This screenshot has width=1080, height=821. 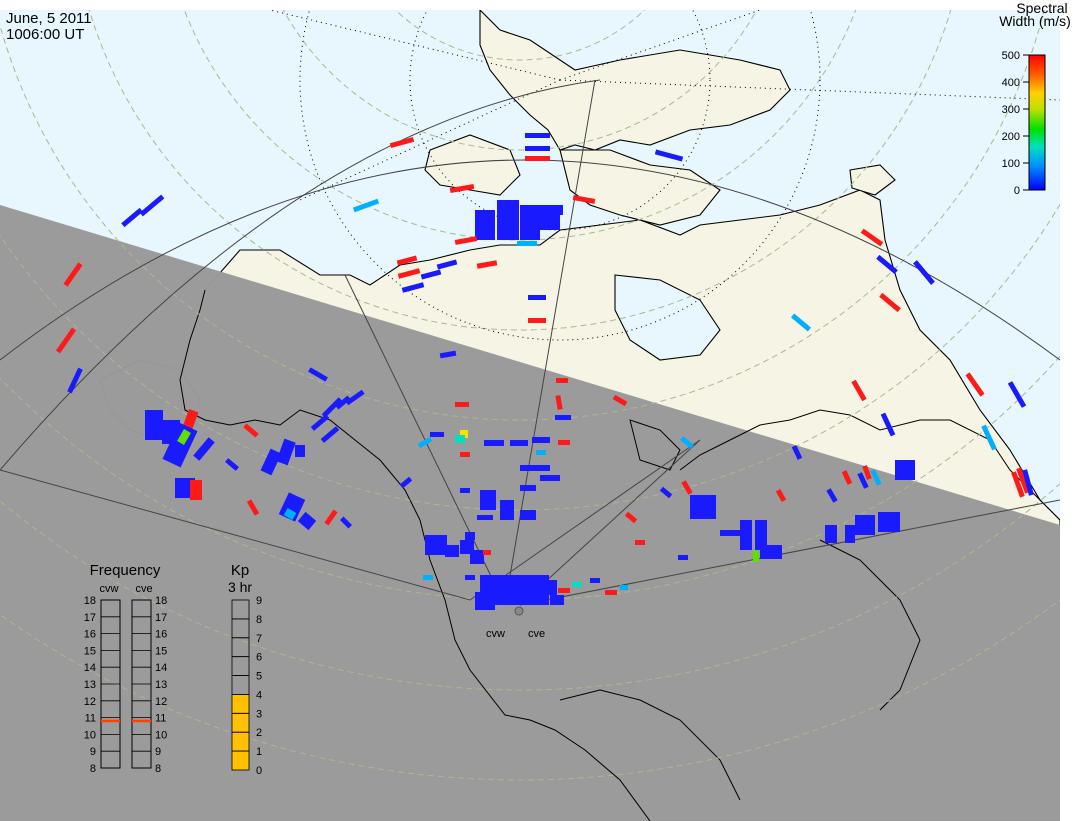 I want to click on colorbar-tick-label: 200, so click(x=1011, y=137).